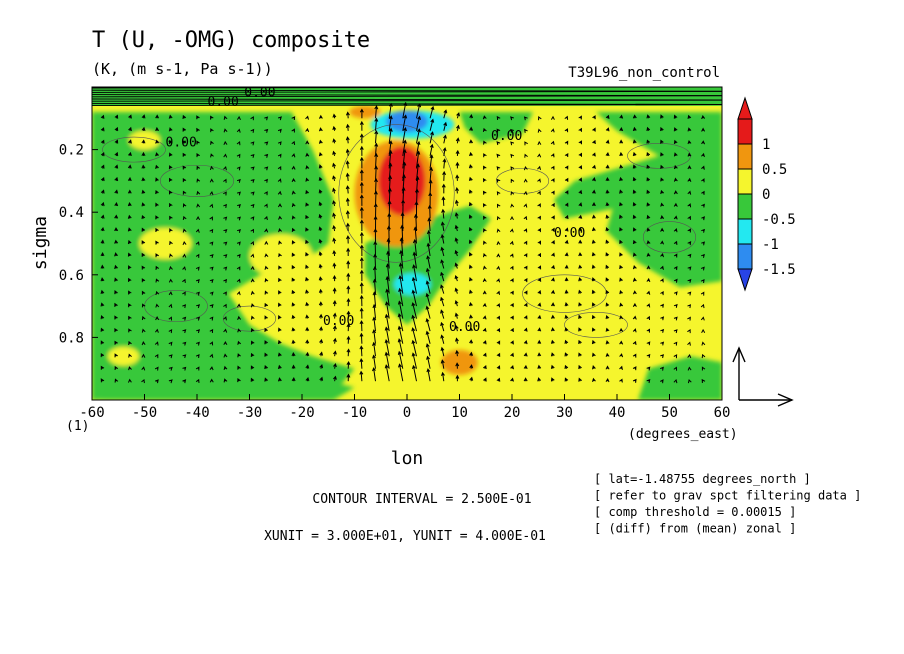 The height and width of the screenshot is (654, 904). What do you see at coordinates (407, 413) in the screenshot?
I see `x-tick-label: 0` at bounding box center [407, 413].